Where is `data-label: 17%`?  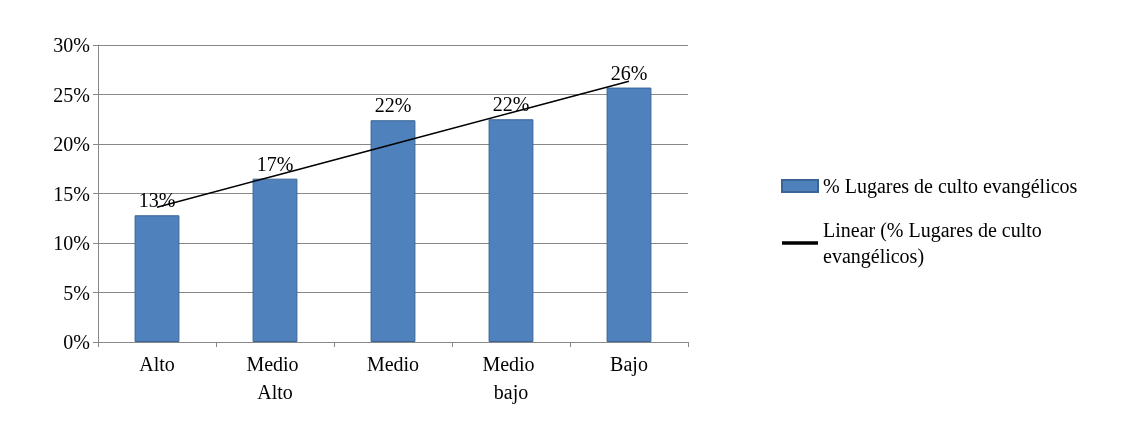 data-label: 17% is located at coordinates (275, 163).